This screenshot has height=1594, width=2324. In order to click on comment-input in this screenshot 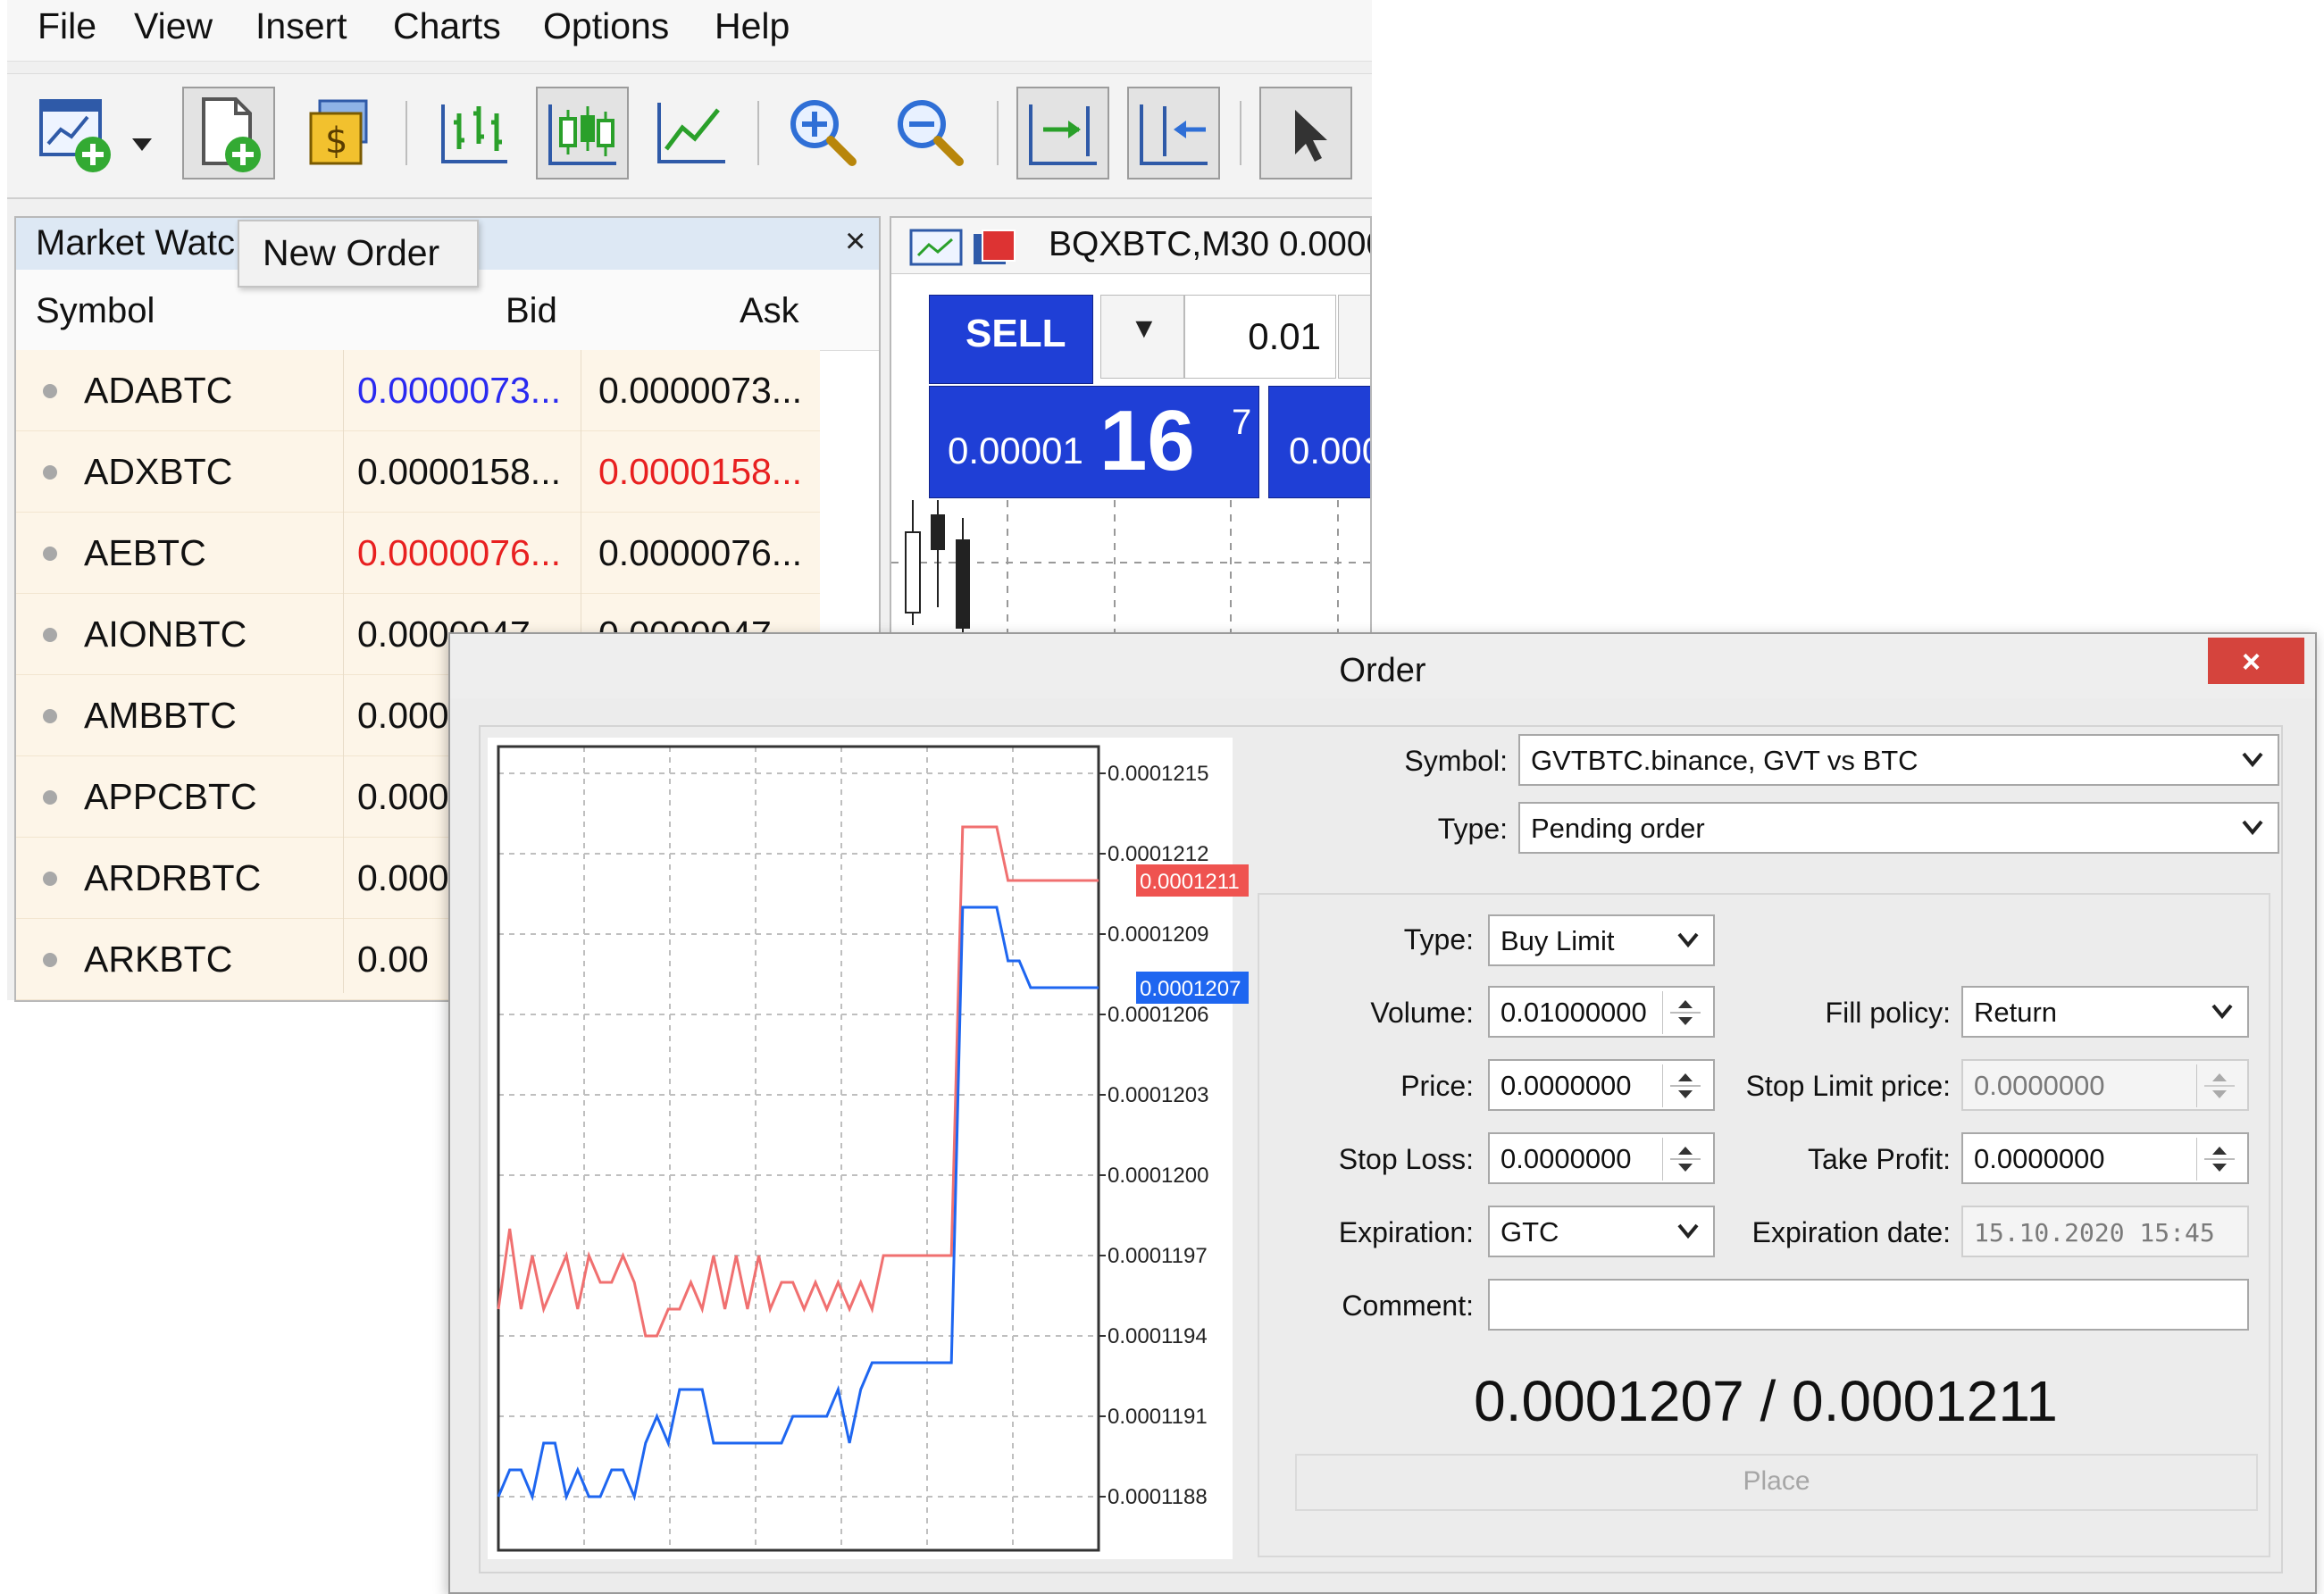, I will do `click(1868, 1305)`.